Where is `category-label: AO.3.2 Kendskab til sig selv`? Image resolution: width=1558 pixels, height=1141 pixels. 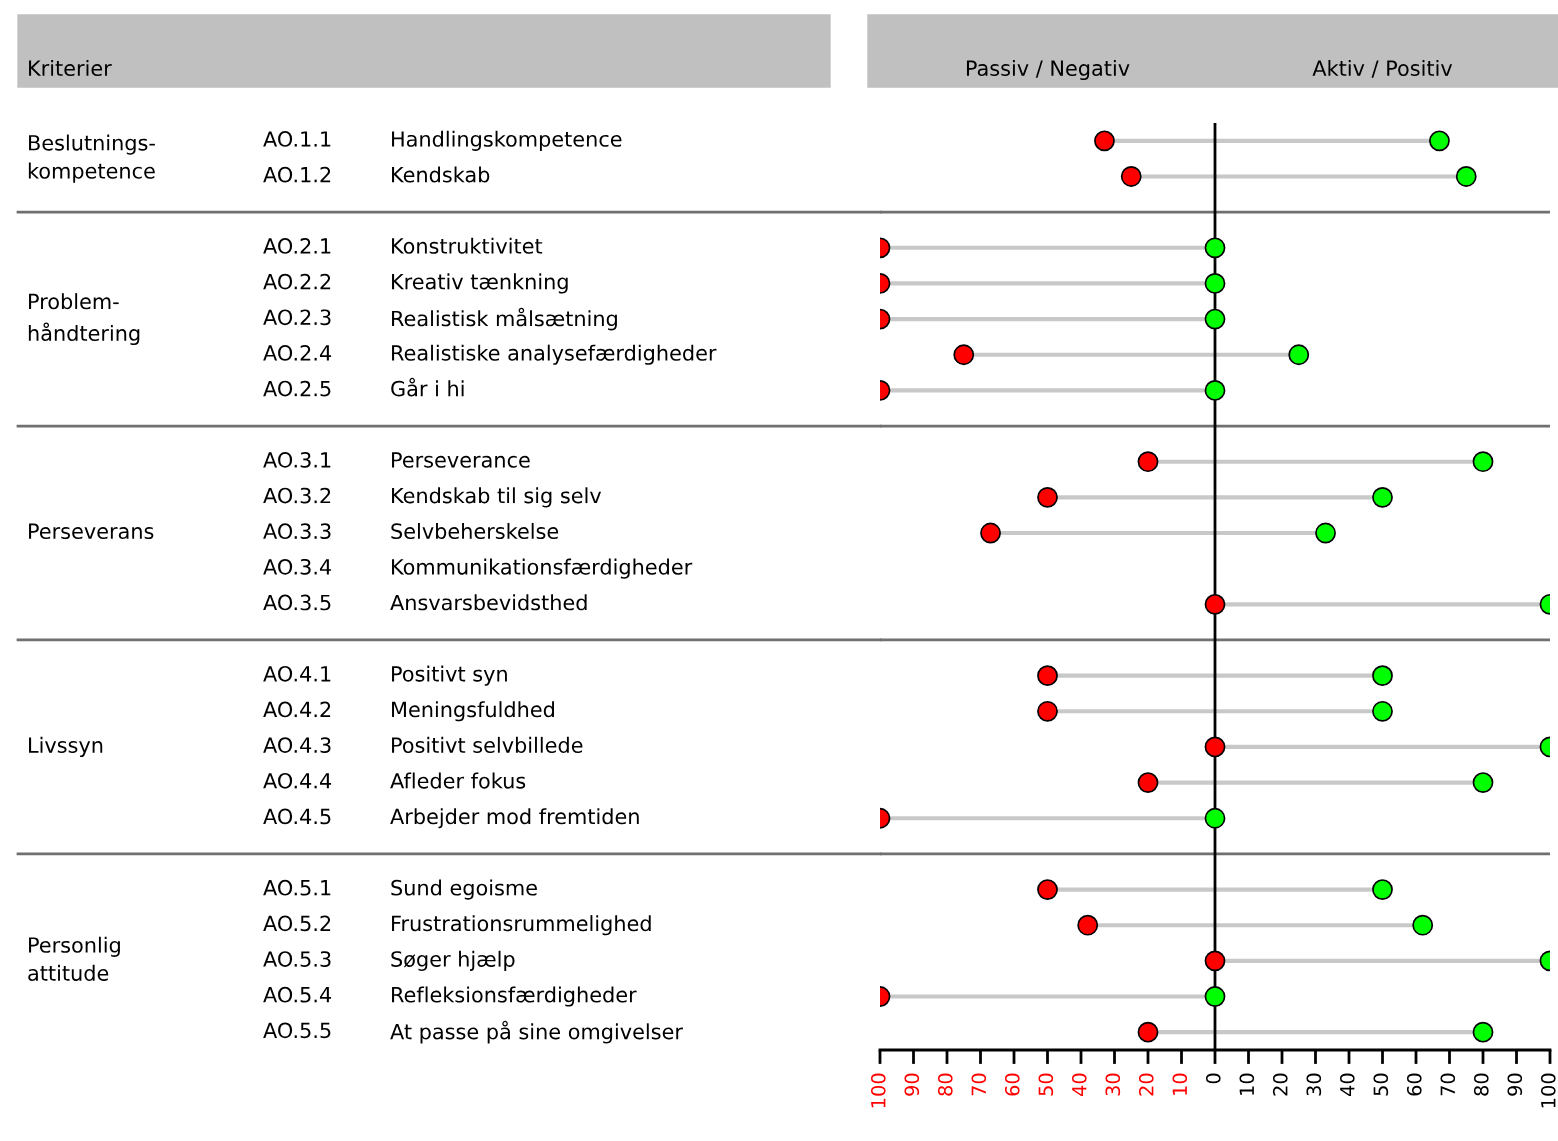
category-label: AO.3.2 Kendskab til sig selv is located at coordinates (432, 497).